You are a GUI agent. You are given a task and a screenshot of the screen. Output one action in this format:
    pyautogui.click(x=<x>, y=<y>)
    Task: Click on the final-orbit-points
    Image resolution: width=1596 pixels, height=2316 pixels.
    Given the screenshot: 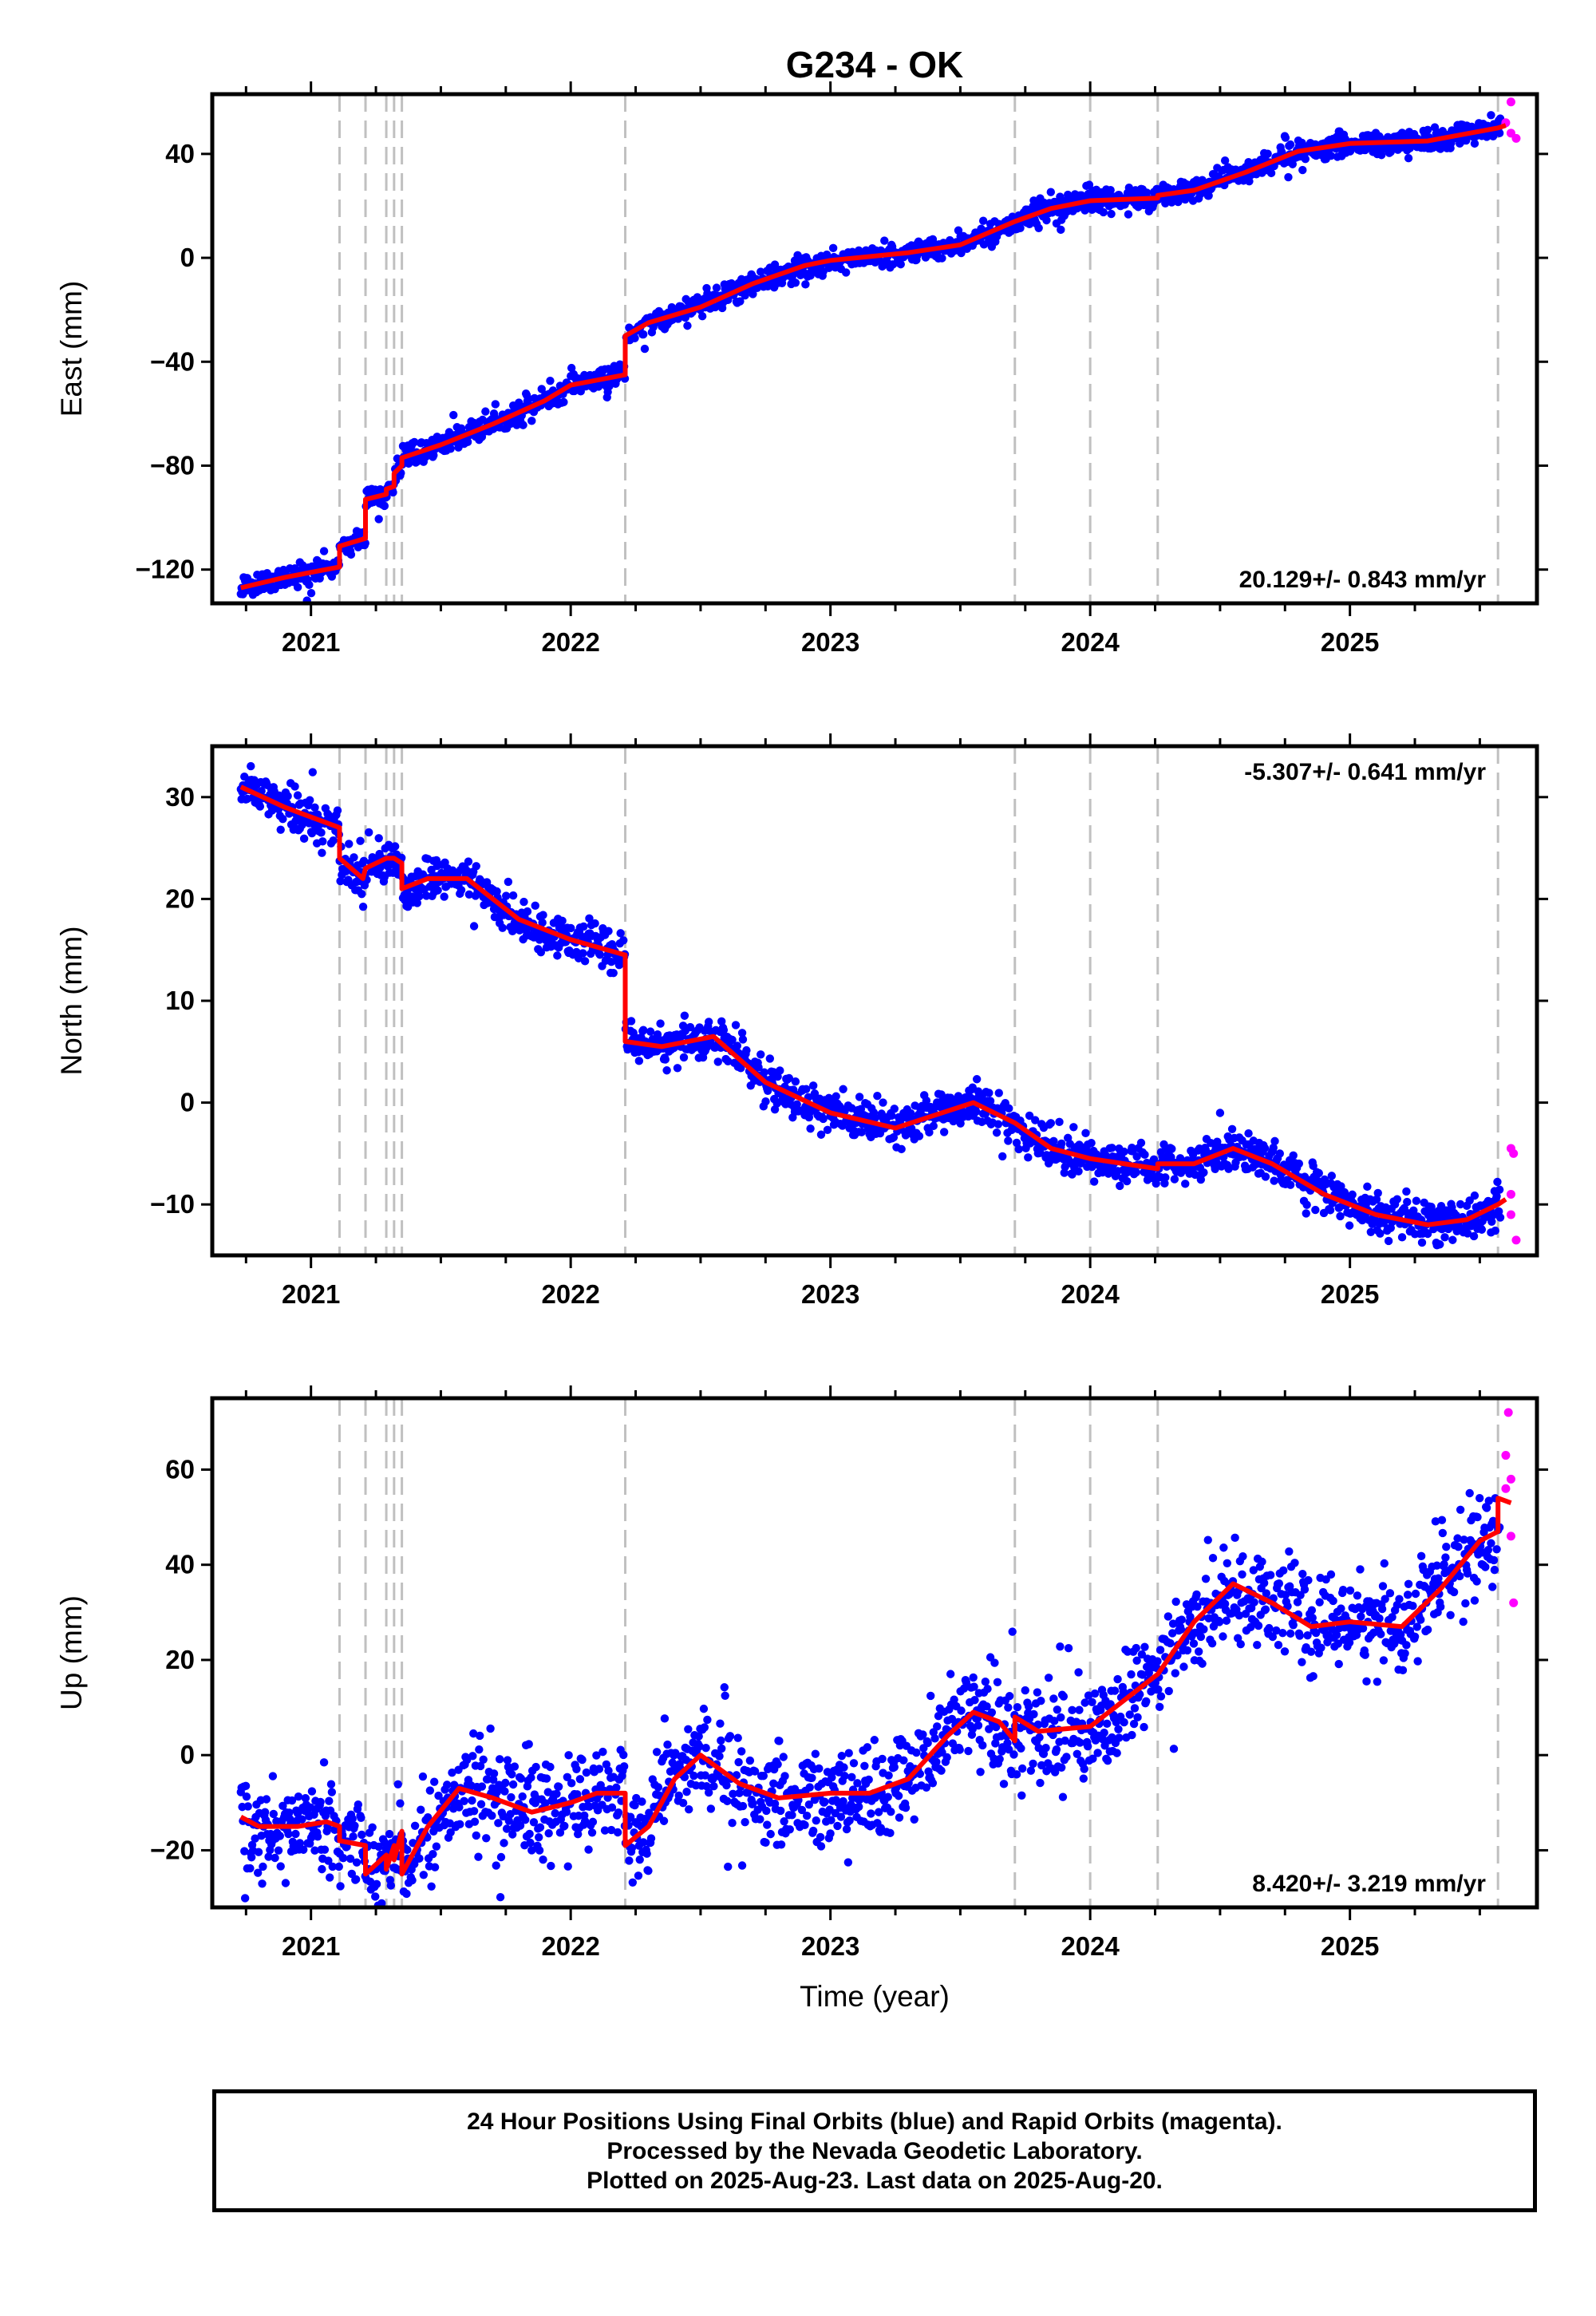 What is the action you would take?
    pyautogui.click(x=870, y=1697)
    